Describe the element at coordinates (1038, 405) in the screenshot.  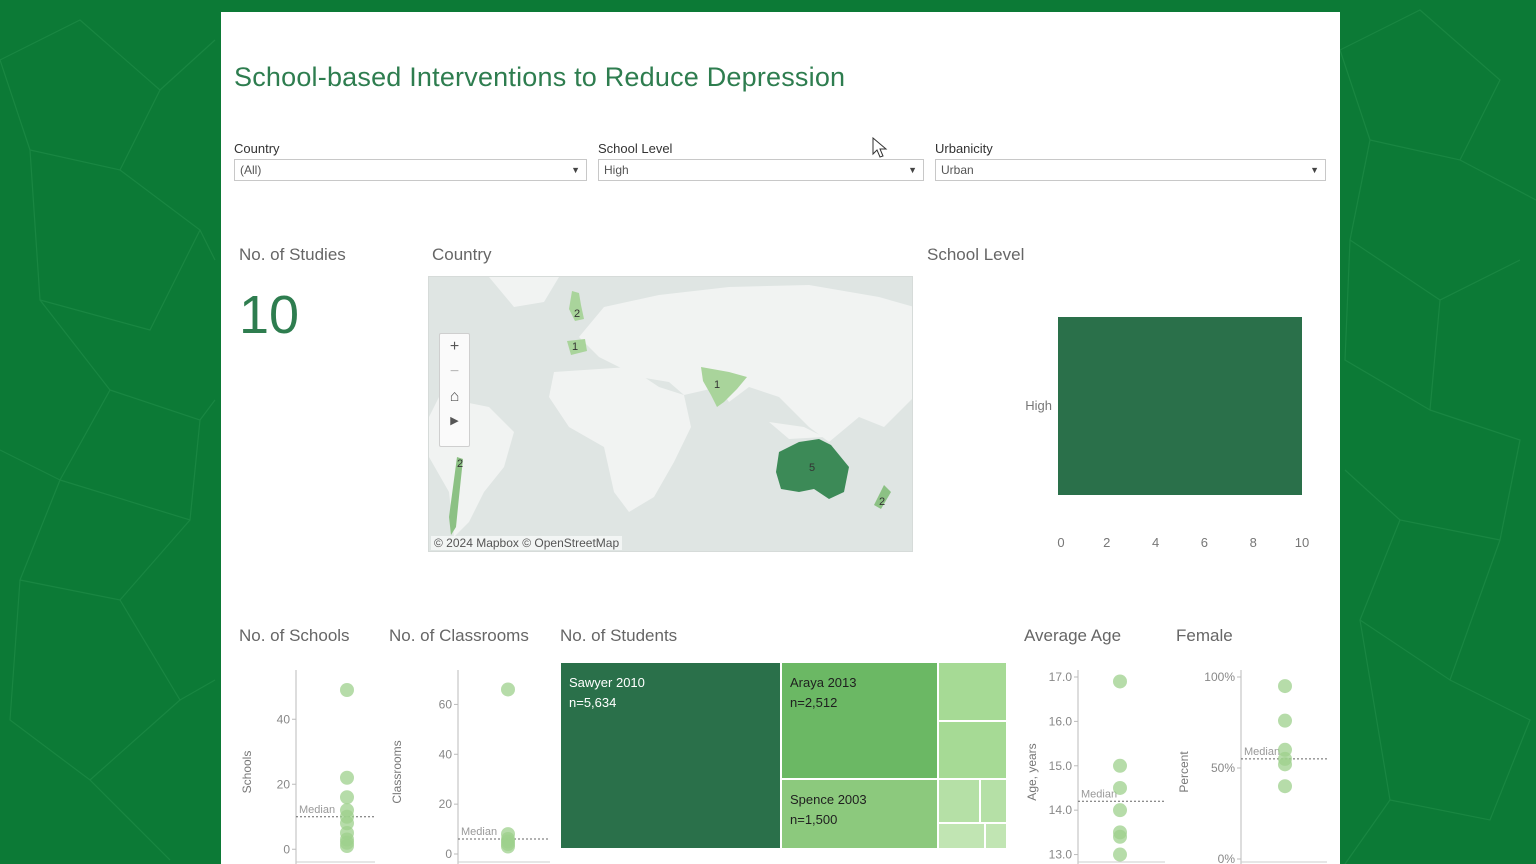
I see `y-tick-label: High` at that location.